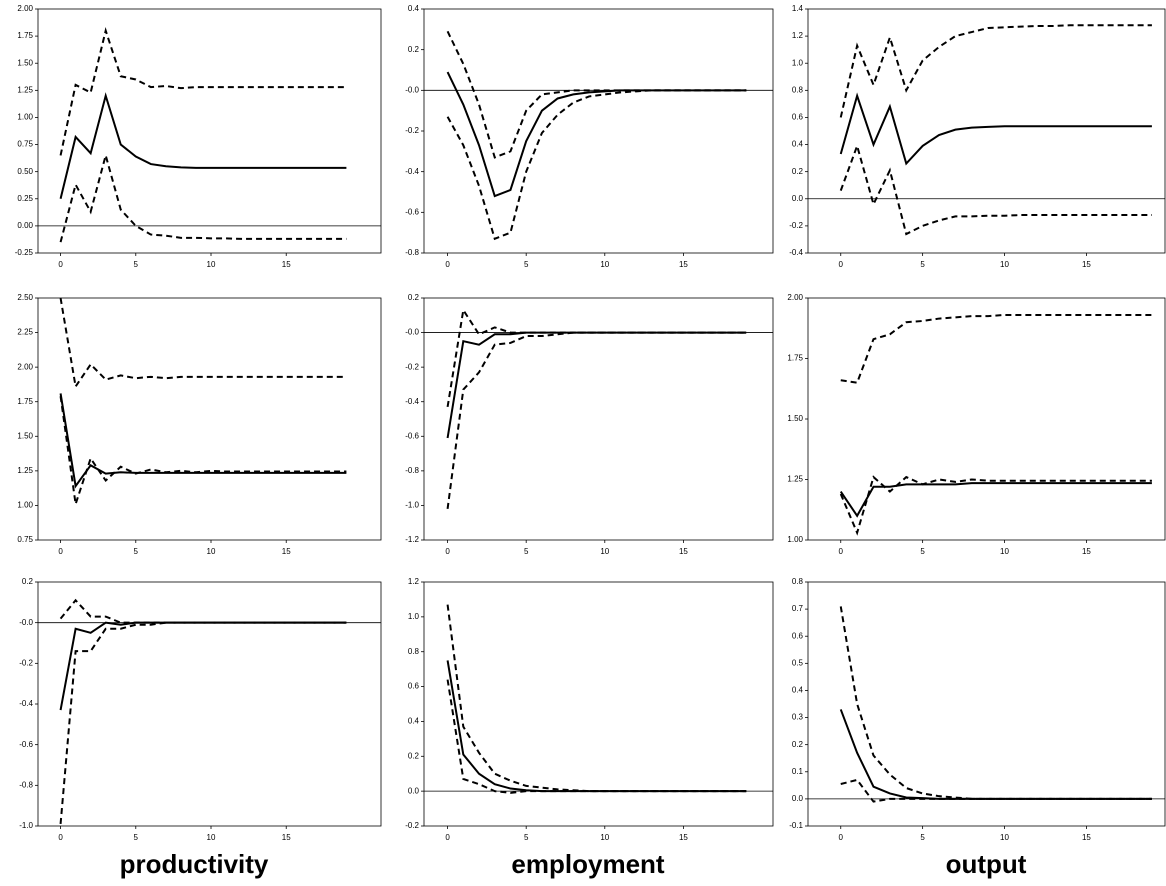 This screenshot has width=1166, height=886. What do you see at coordinates (798, 608) in the screenshot?
I see `y-tick-label: 0.7` at bounding box center [798, 608].